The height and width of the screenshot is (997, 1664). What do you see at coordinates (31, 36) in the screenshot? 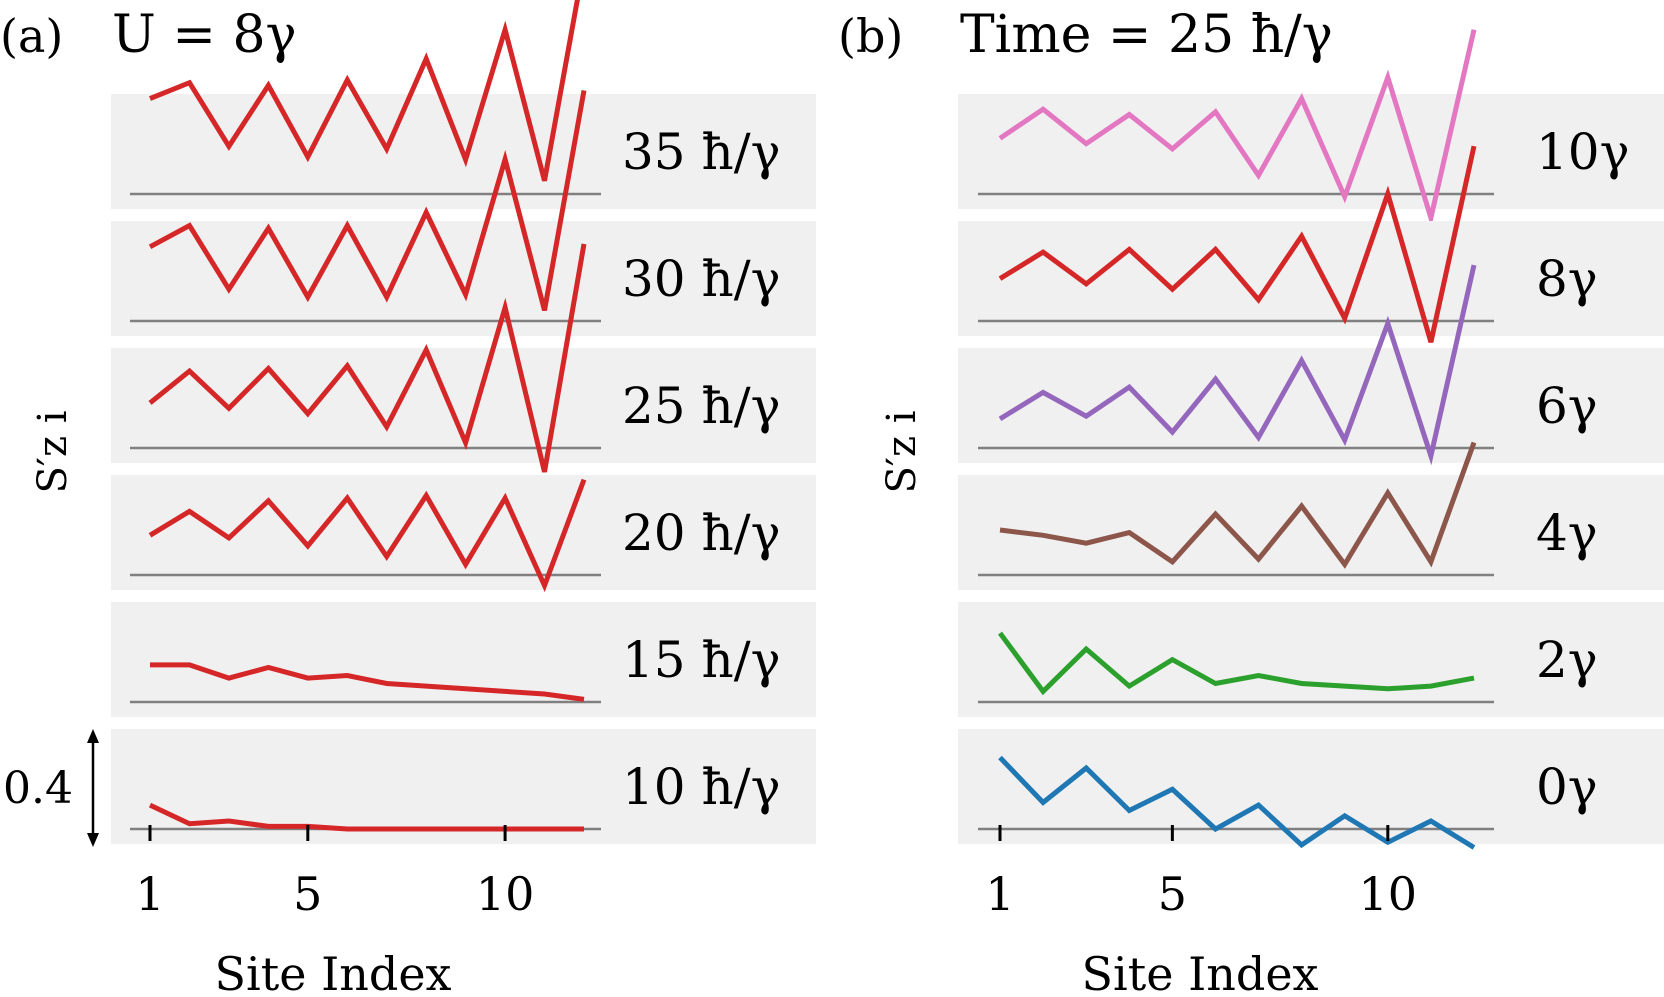
I see `panel-a-label: (a)` at bounding box center [31, 36].